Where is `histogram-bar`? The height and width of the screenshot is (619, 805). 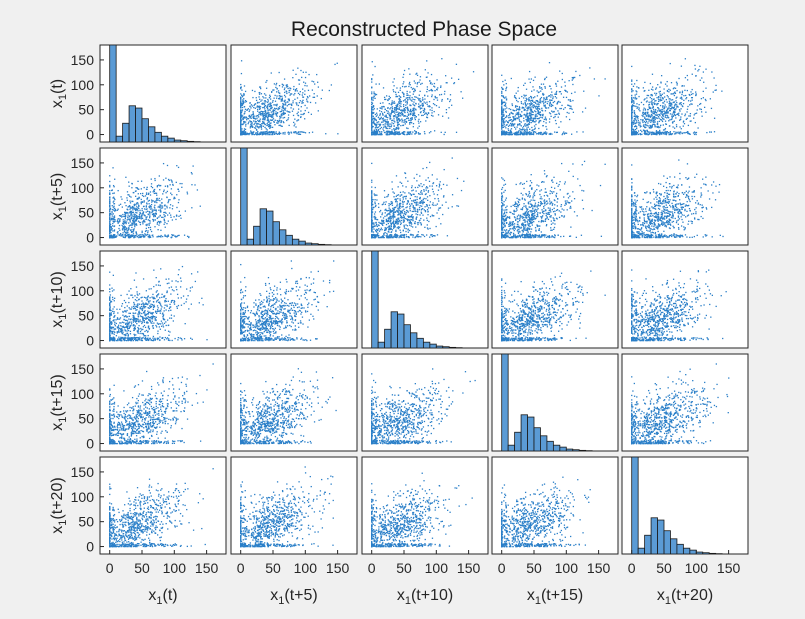
histogram-bar is located at coordinates (321, 244).